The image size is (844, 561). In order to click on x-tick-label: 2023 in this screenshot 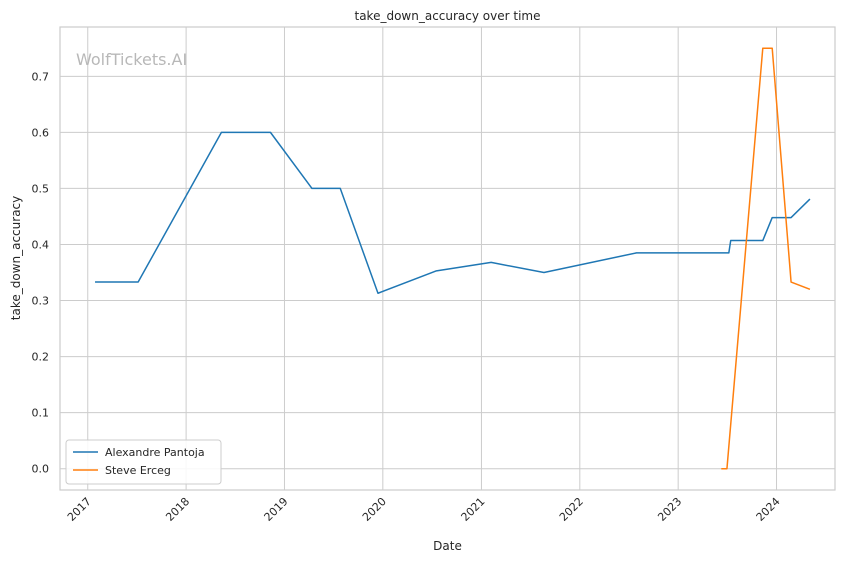, I will do `click(669, 509)`.